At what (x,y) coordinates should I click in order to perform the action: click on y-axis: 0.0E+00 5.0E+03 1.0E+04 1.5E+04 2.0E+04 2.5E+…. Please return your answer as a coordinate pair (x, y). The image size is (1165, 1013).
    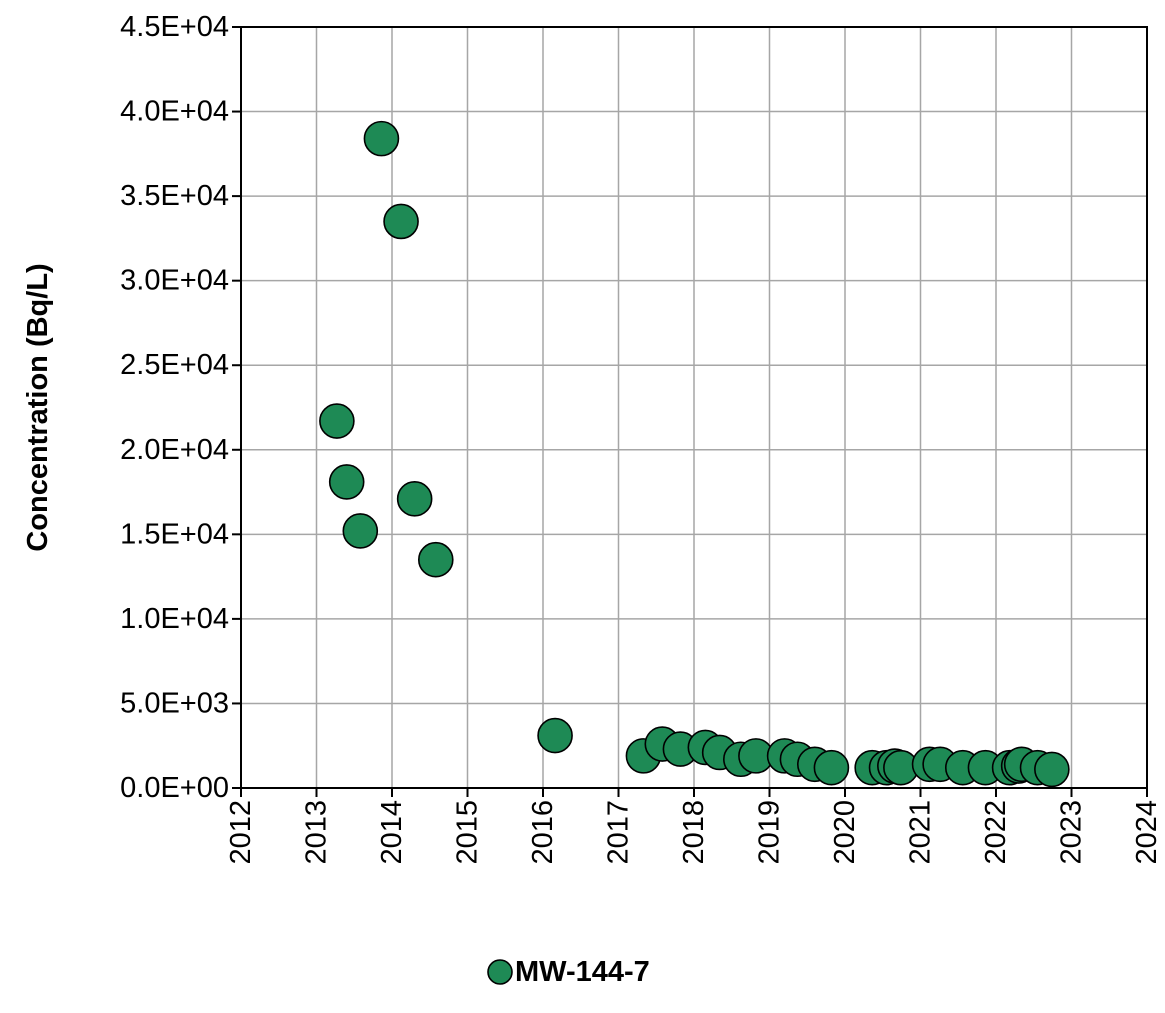
    Looking at the image, I should click on (180, 407).